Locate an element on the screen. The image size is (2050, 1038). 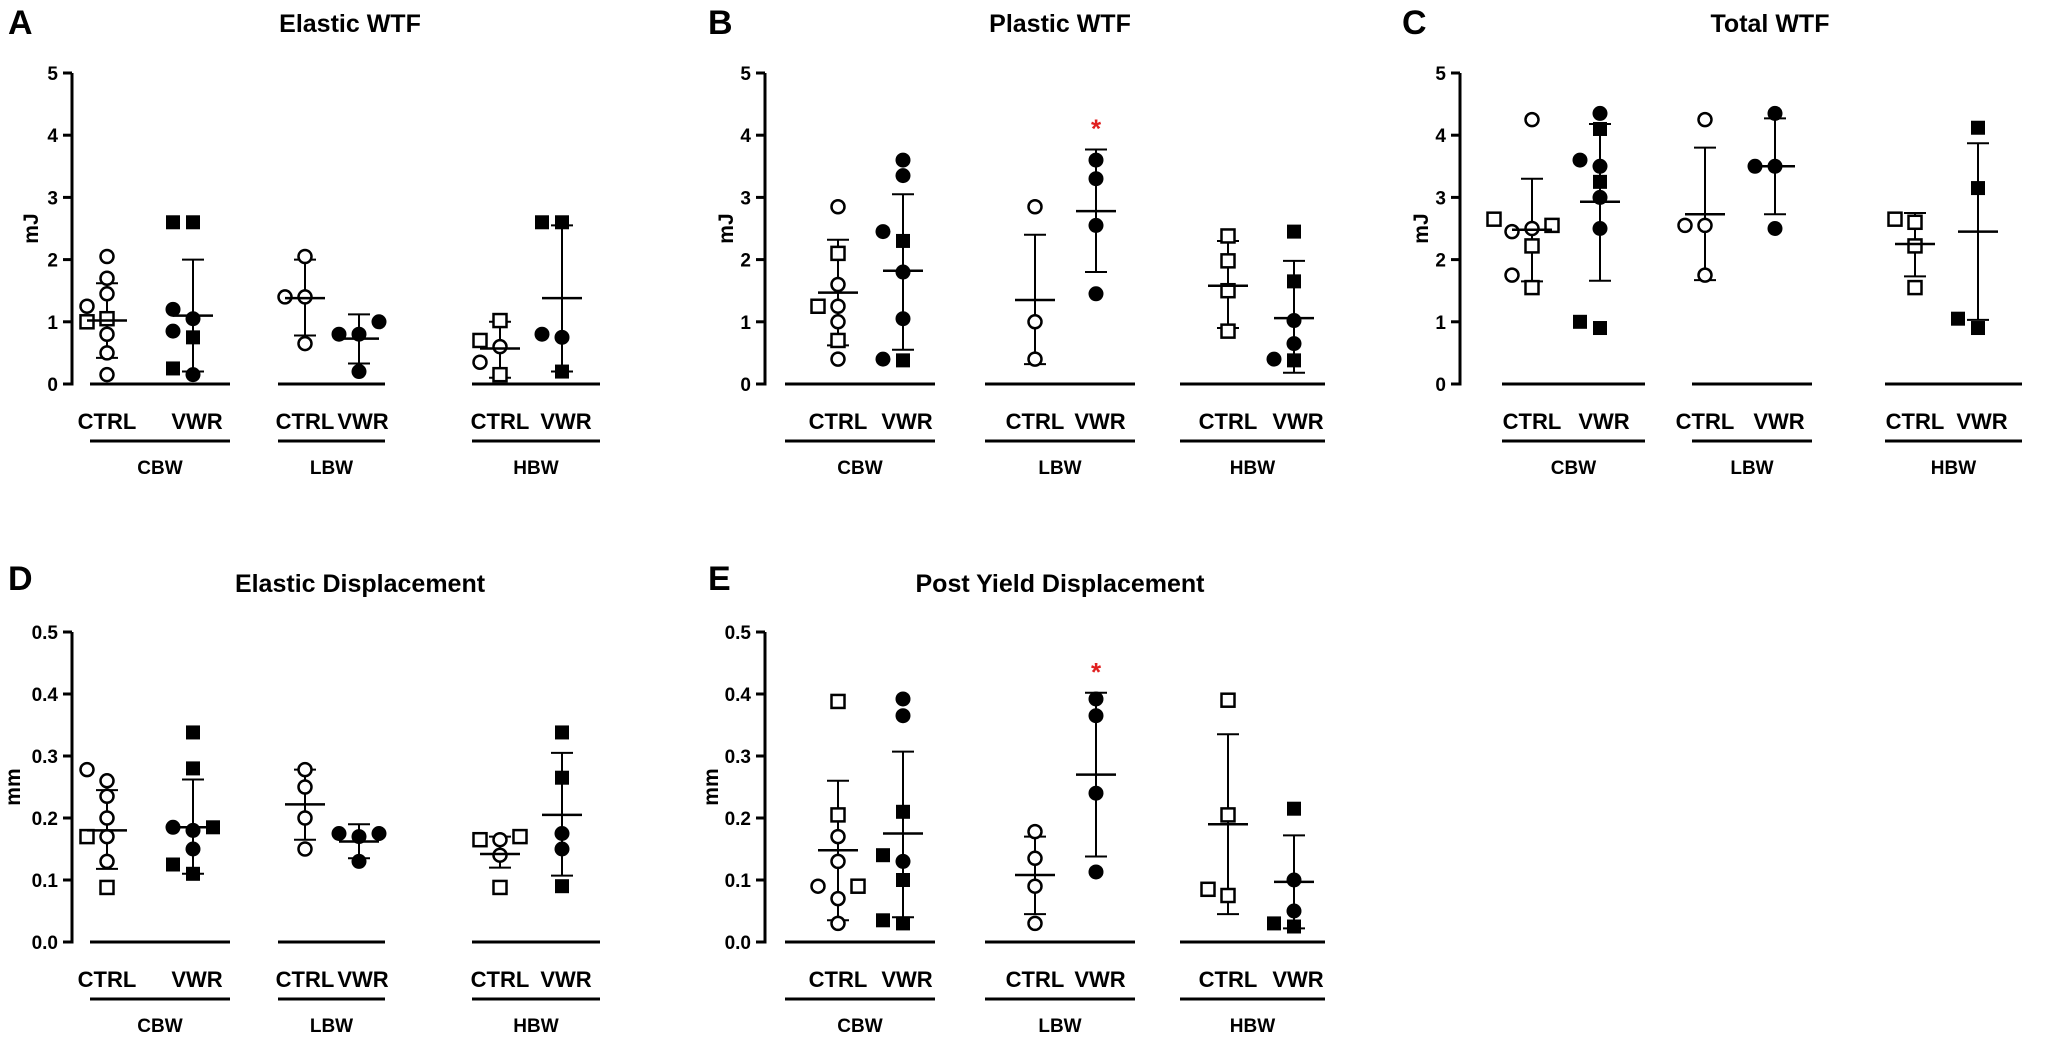
y-tick-label: 0.4 is located at coordinates (738, 695).